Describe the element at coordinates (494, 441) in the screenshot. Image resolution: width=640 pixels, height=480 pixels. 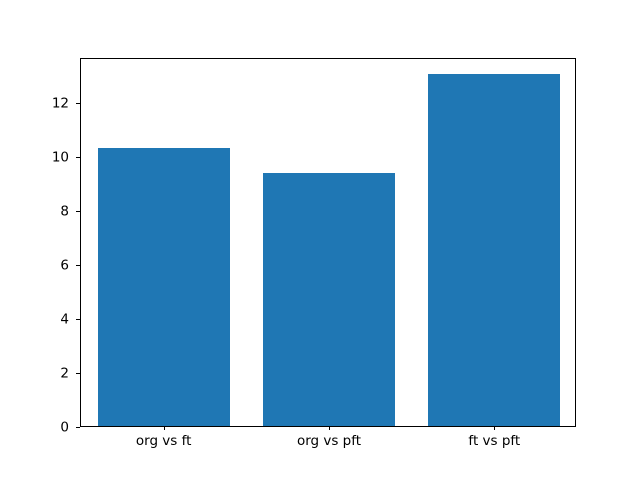
I see `x-tick-label: ft vs pft` at that location.